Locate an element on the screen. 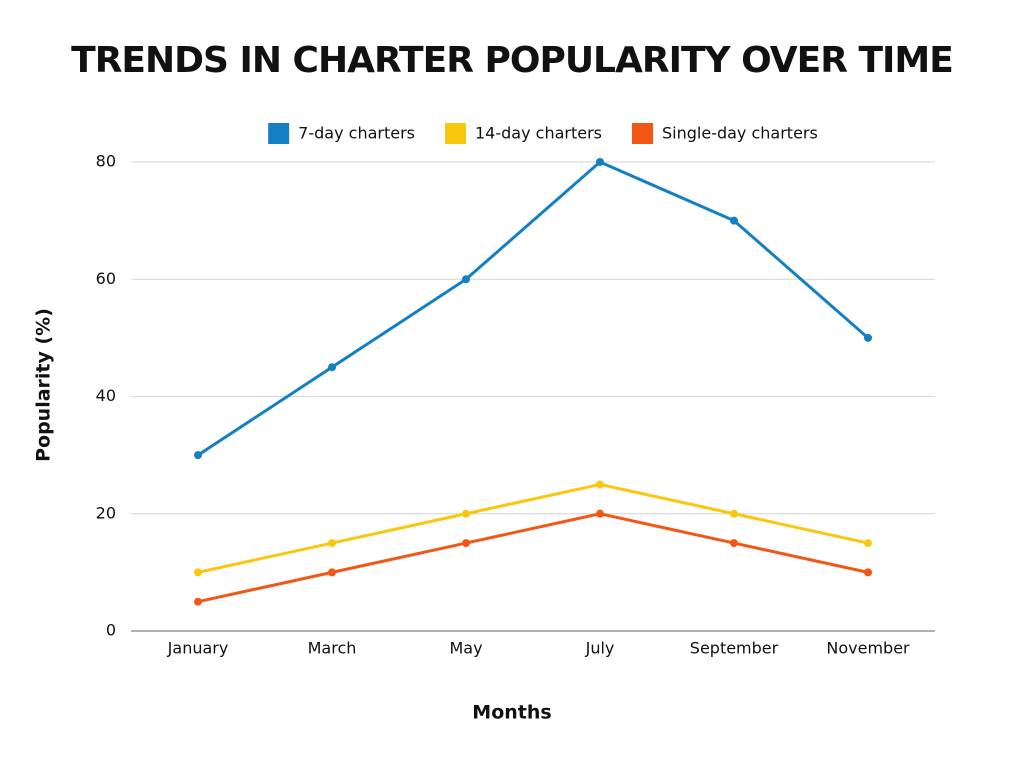 This screenshot has height=768, width=1024. y-axis-title: Popularity (%) is located at coordinates (44, 385).